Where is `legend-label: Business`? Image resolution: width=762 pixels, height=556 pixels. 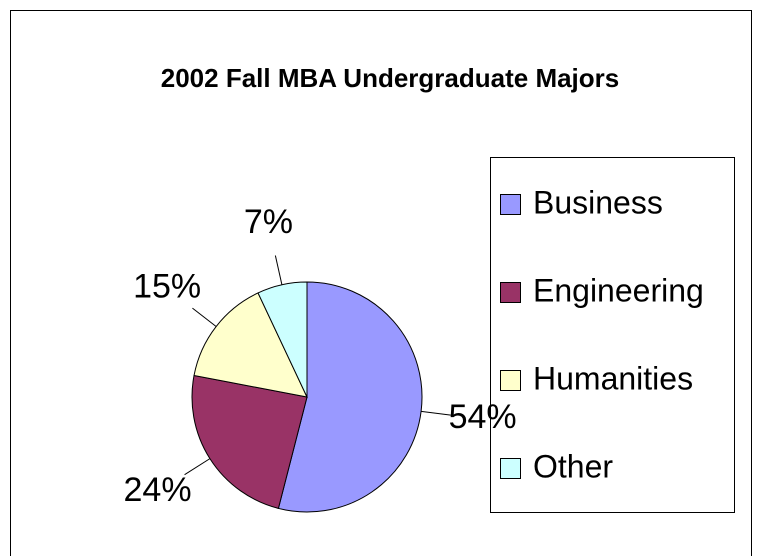 legend-label: Business is located at coordinates (598, 202).